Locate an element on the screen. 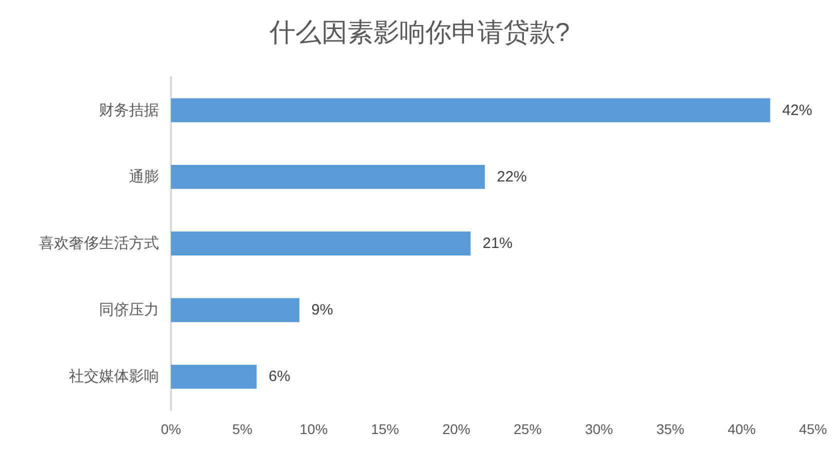 This screenshot has height=458, width=839. x-tick-label: 25% is located at coordinates (528, 429).